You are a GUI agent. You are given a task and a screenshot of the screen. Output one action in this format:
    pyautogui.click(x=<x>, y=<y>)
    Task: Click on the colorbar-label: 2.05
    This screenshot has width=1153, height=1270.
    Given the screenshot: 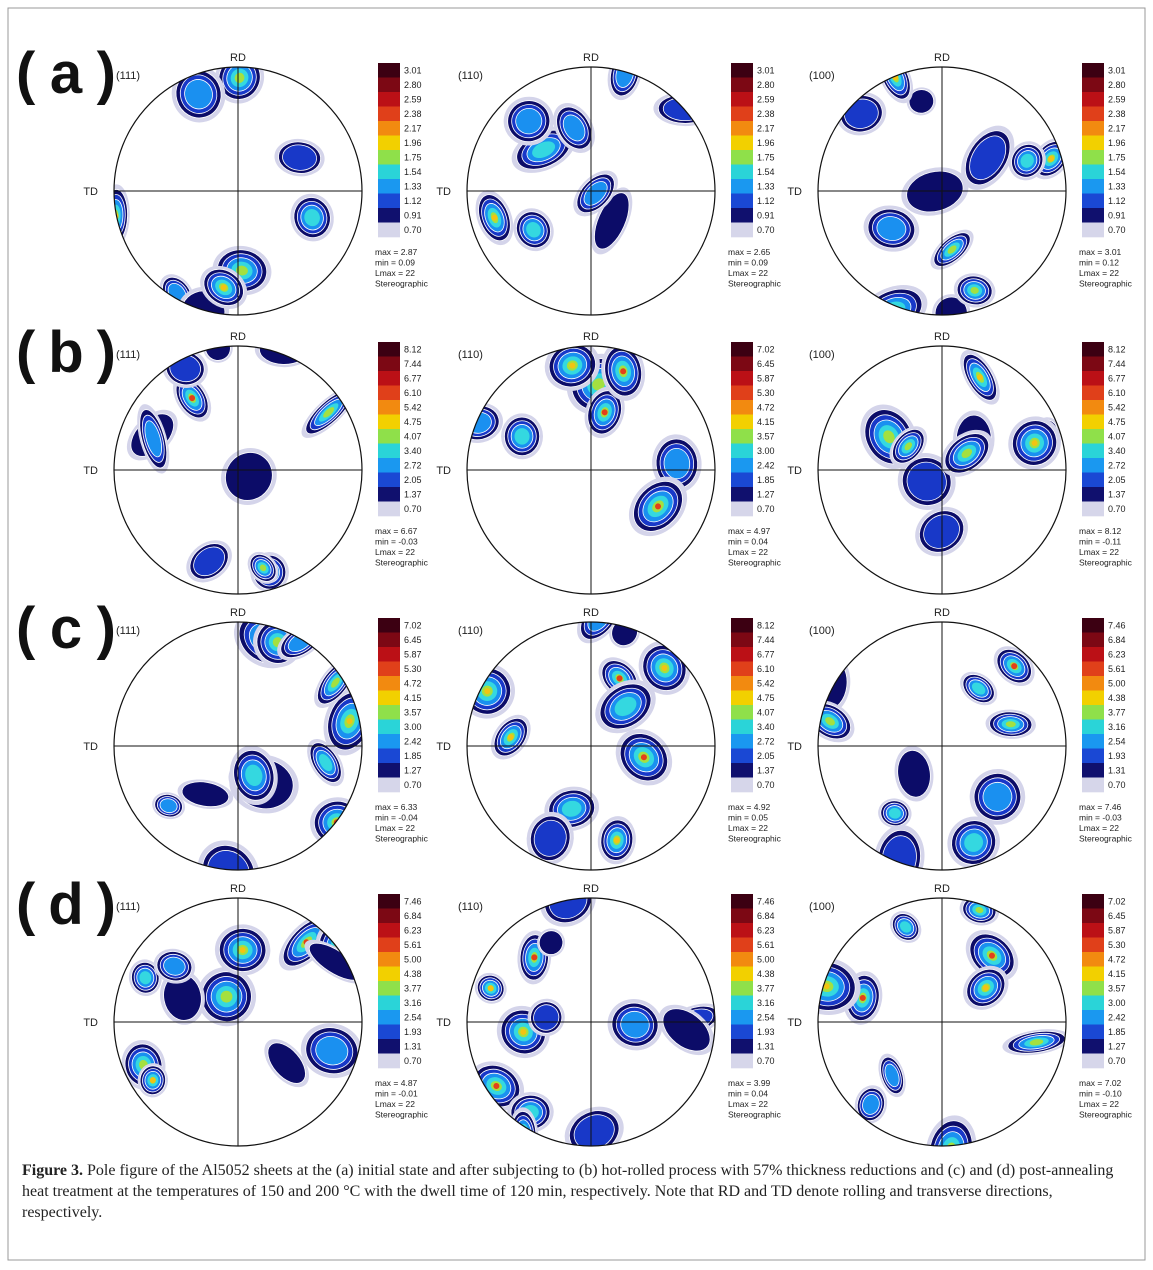 What is the action you would take?
    pyautogui.click(x=1117, y=480)
    